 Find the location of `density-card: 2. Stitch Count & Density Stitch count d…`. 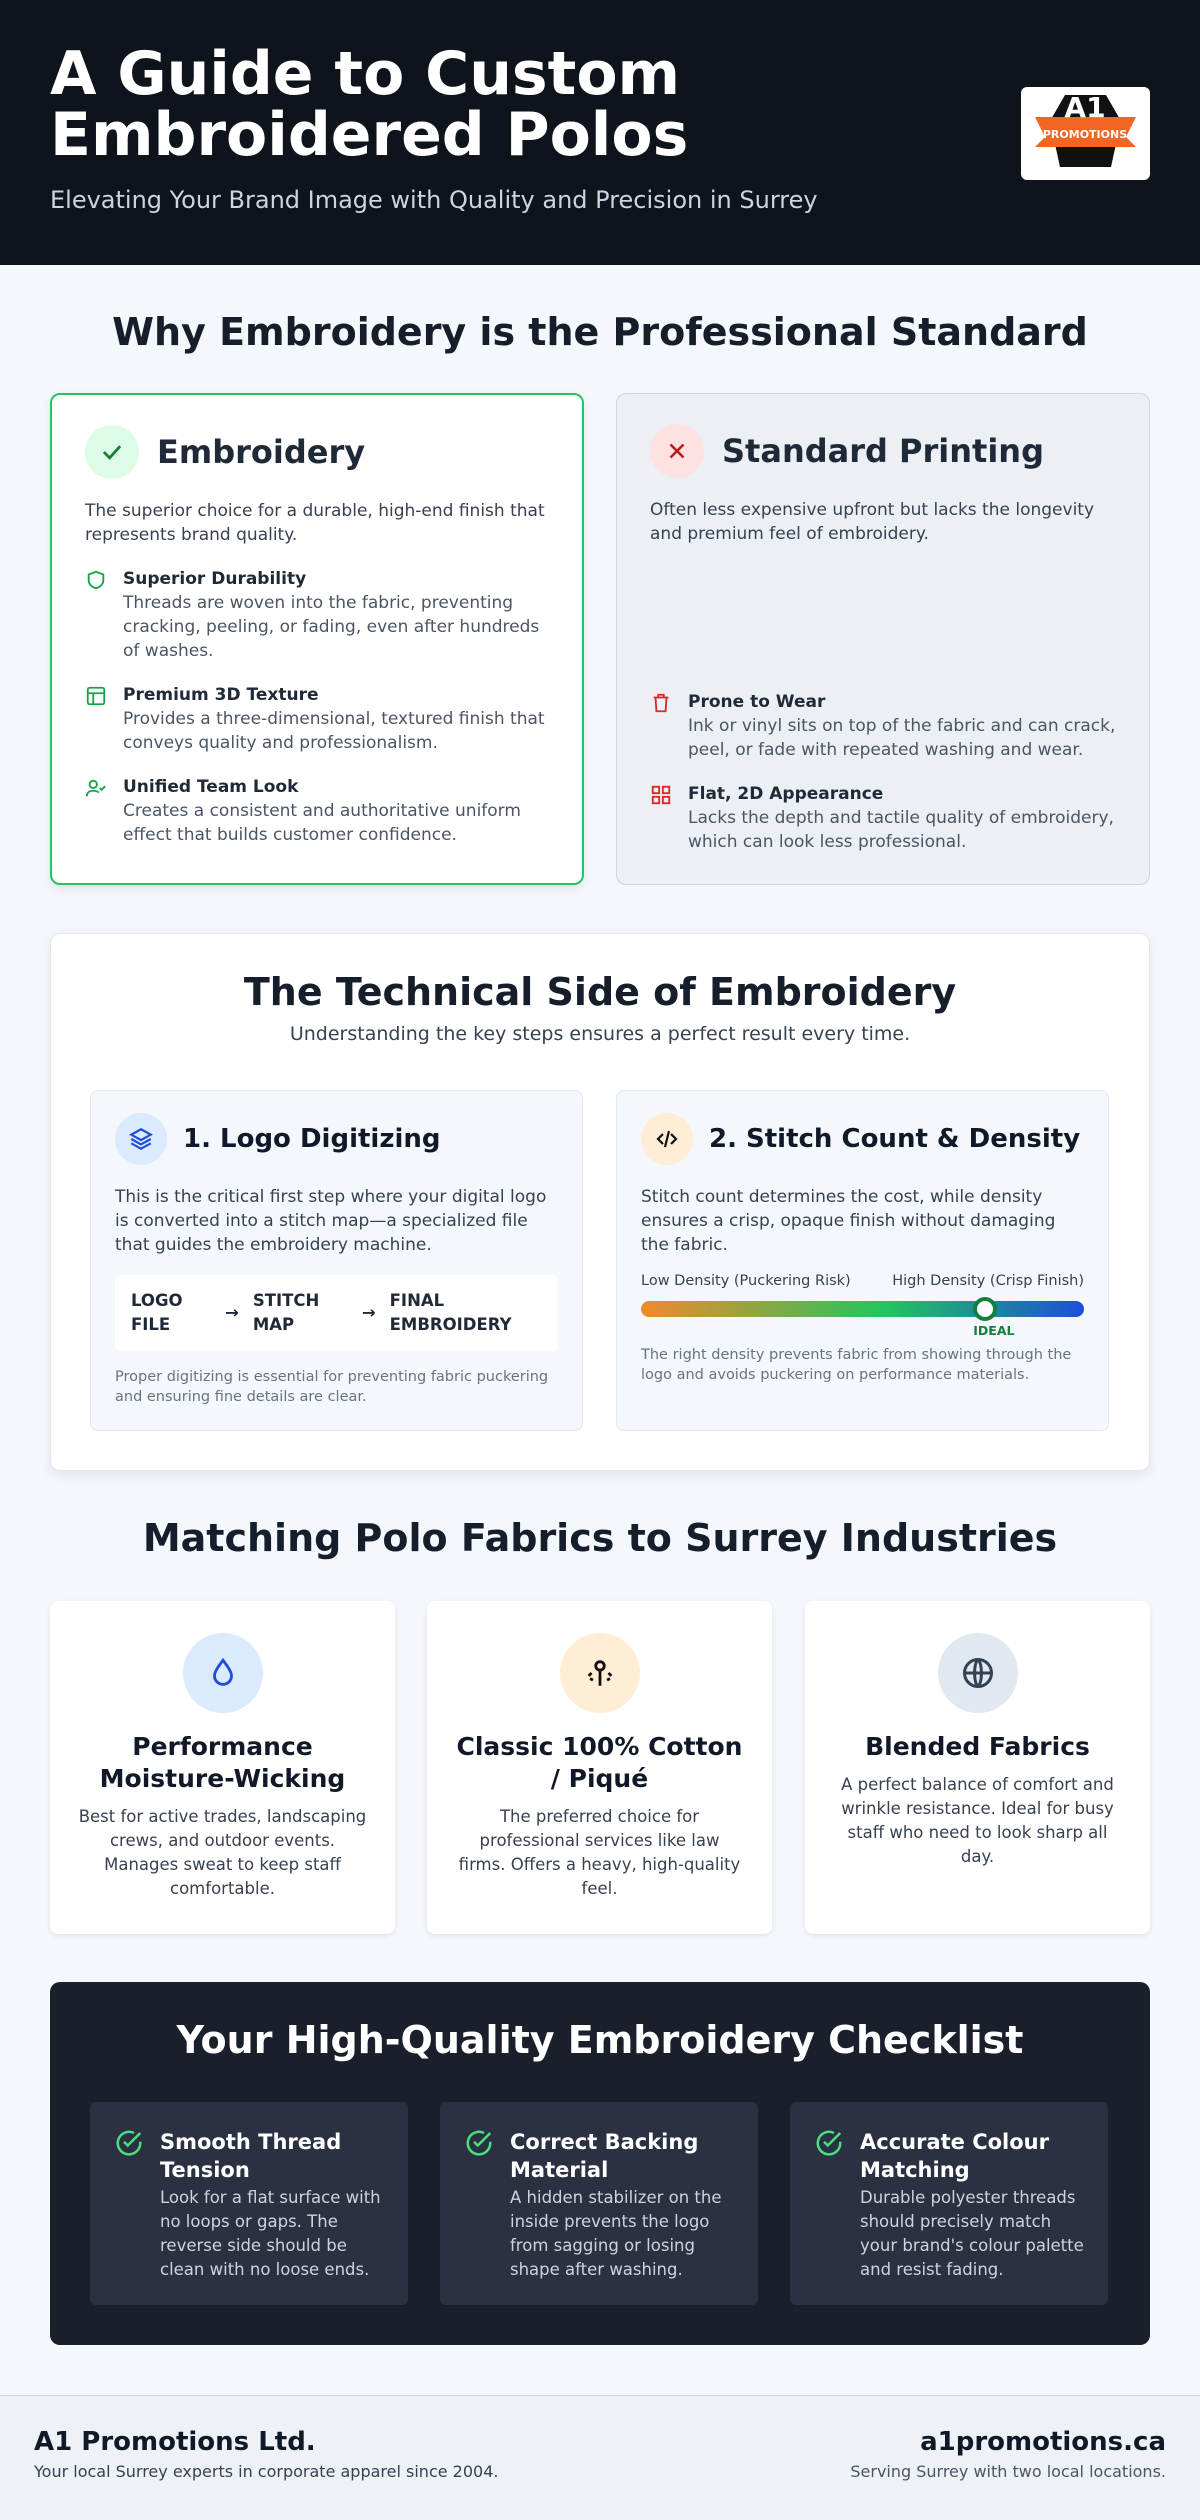

density-card: 2. Stitch Count & Density Stitch count d… is located at coordinates (862, 1260).